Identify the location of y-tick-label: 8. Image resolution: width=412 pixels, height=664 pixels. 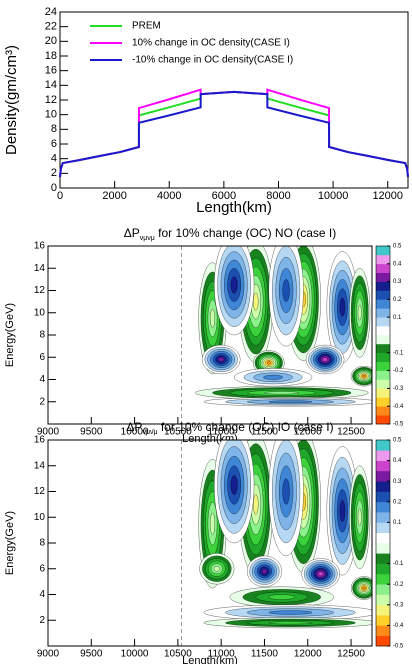
(42, 335).